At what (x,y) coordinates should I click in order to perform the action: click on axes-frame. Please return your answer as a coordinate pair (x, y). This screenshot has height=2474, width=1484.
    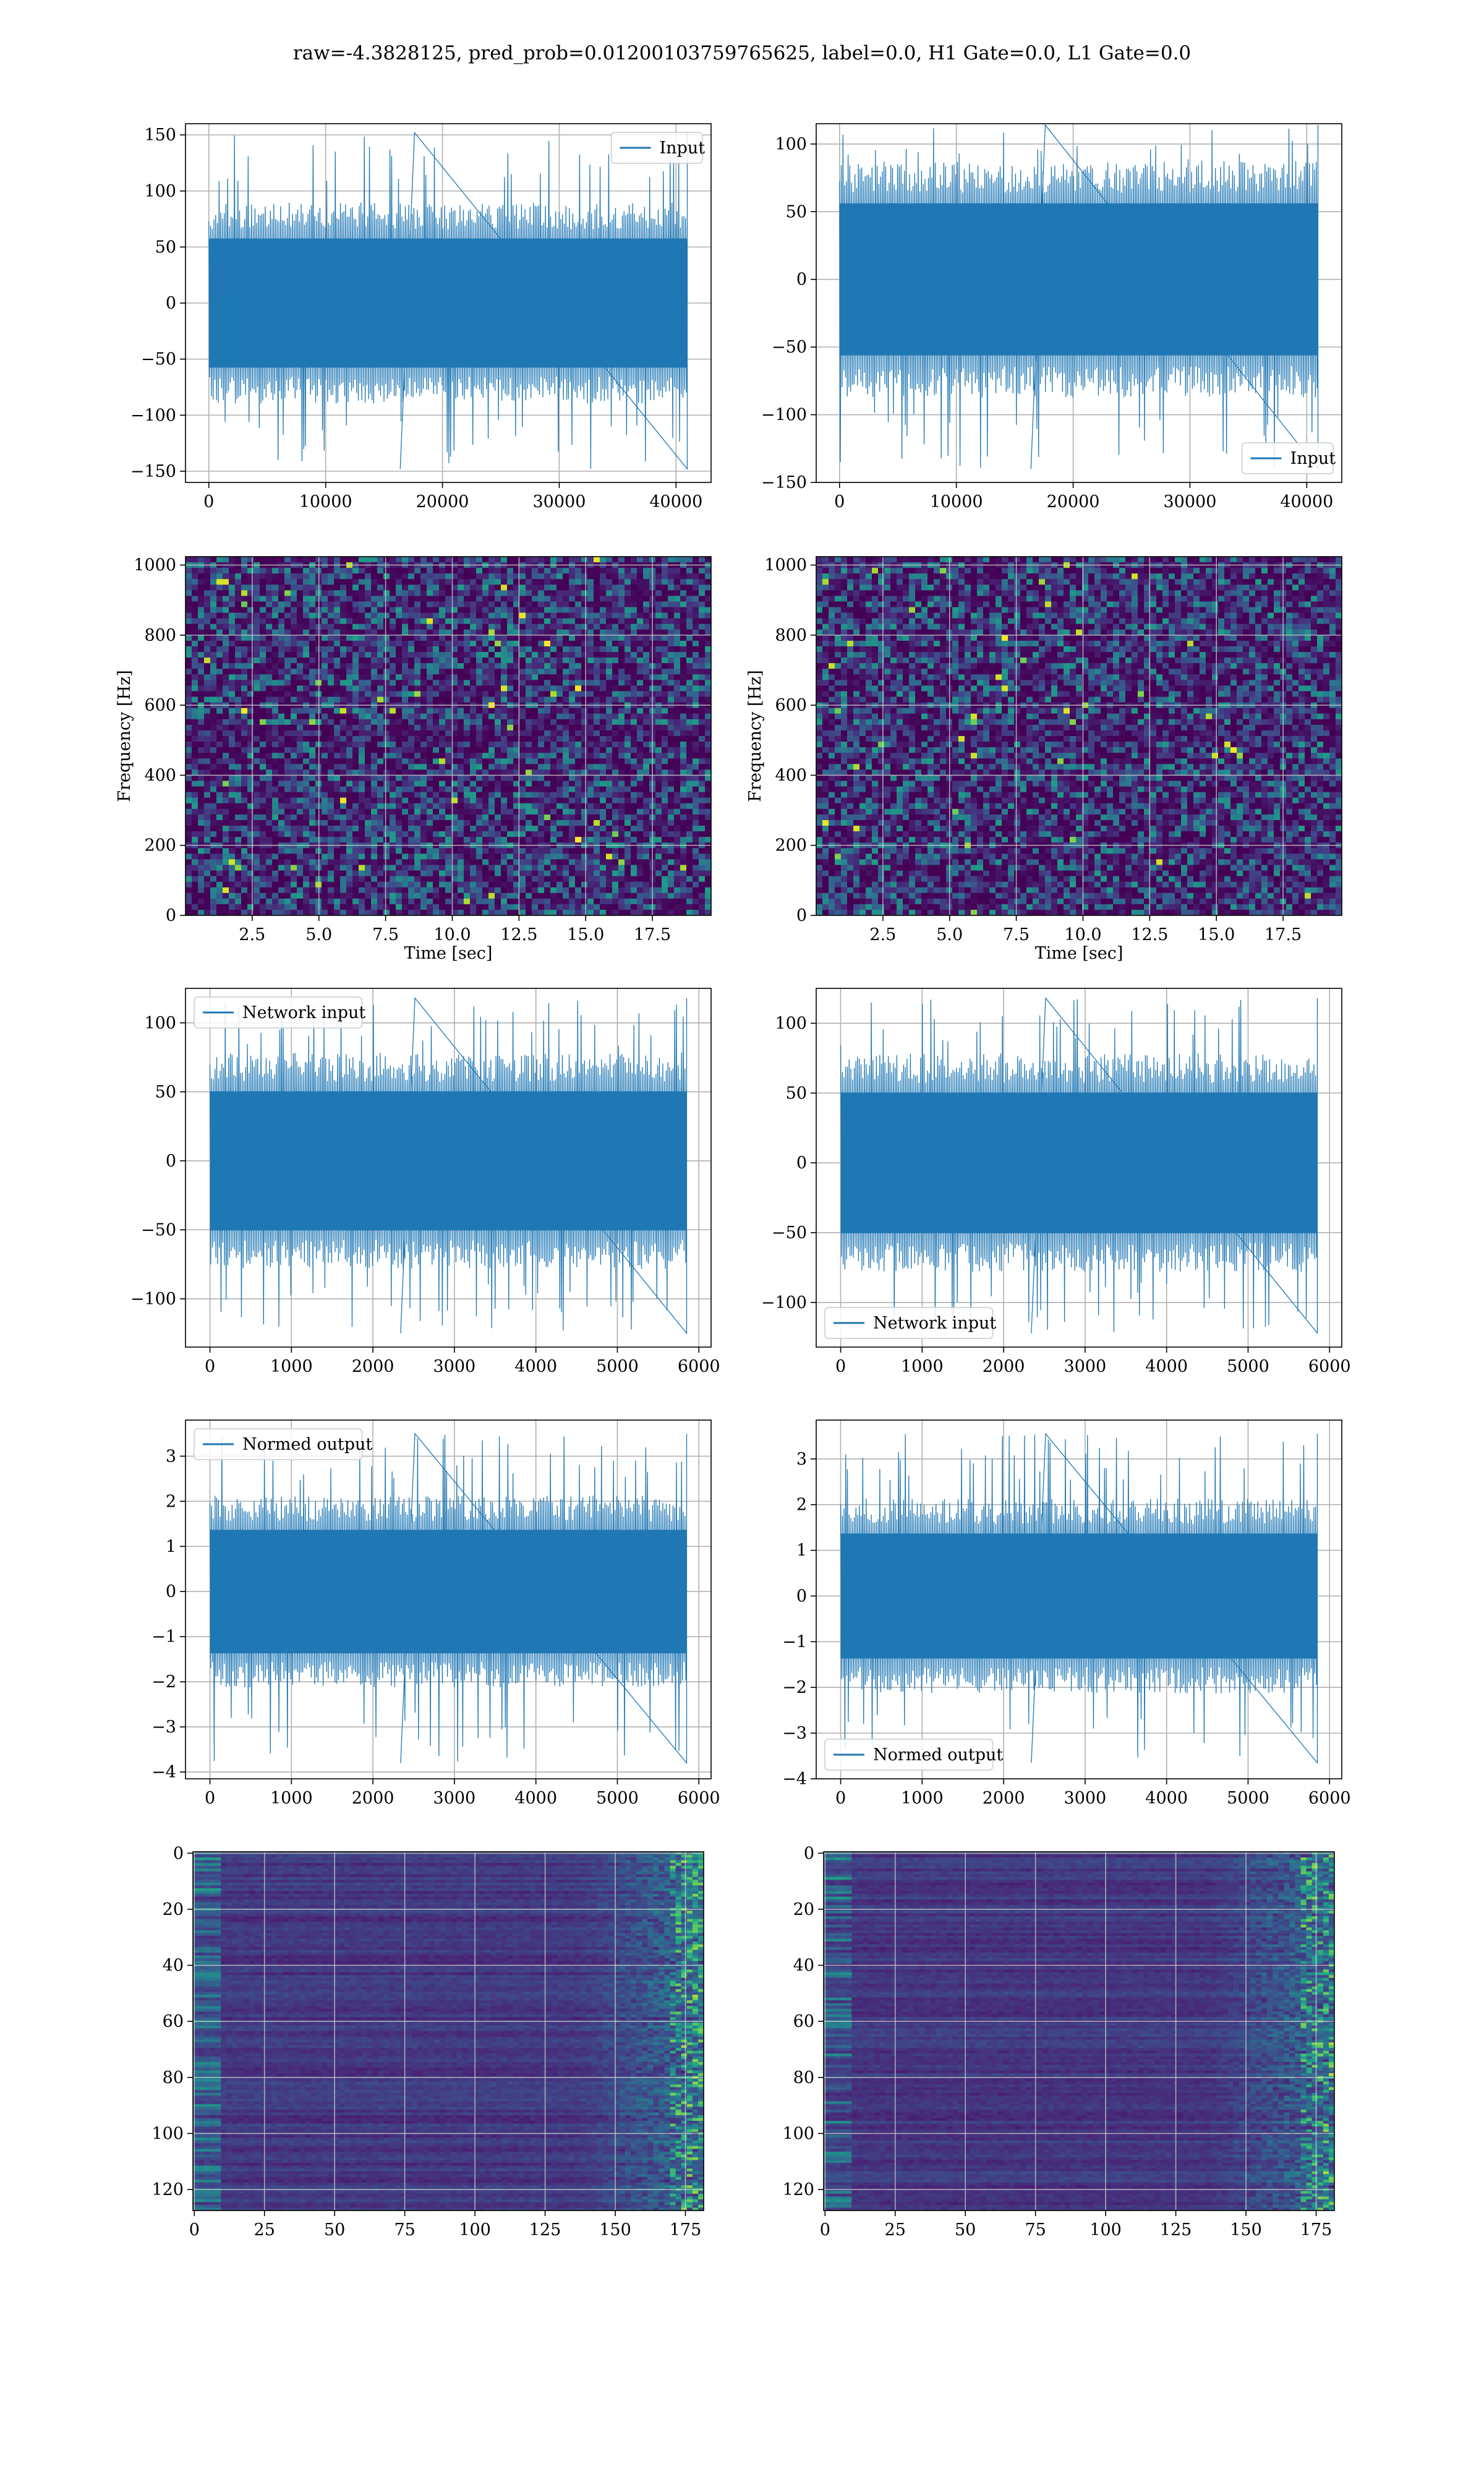
    Looking at the image, I should click on (1079, 736).